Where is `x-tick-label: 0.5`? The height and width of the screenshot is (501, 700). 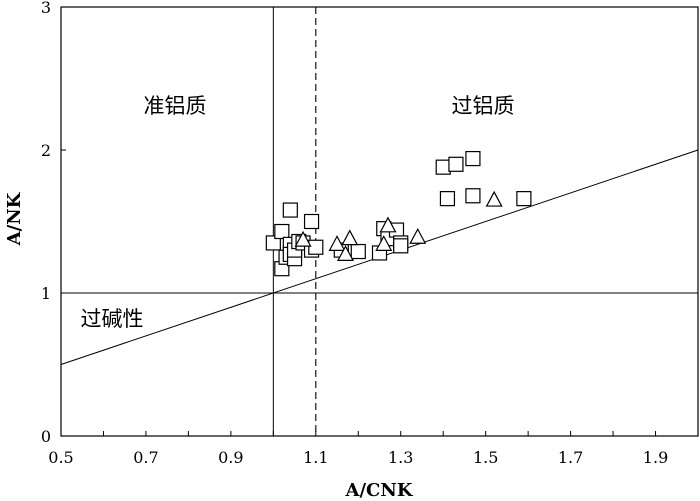
x-tick-label: 0.5 is located at coordinates (60, 457).